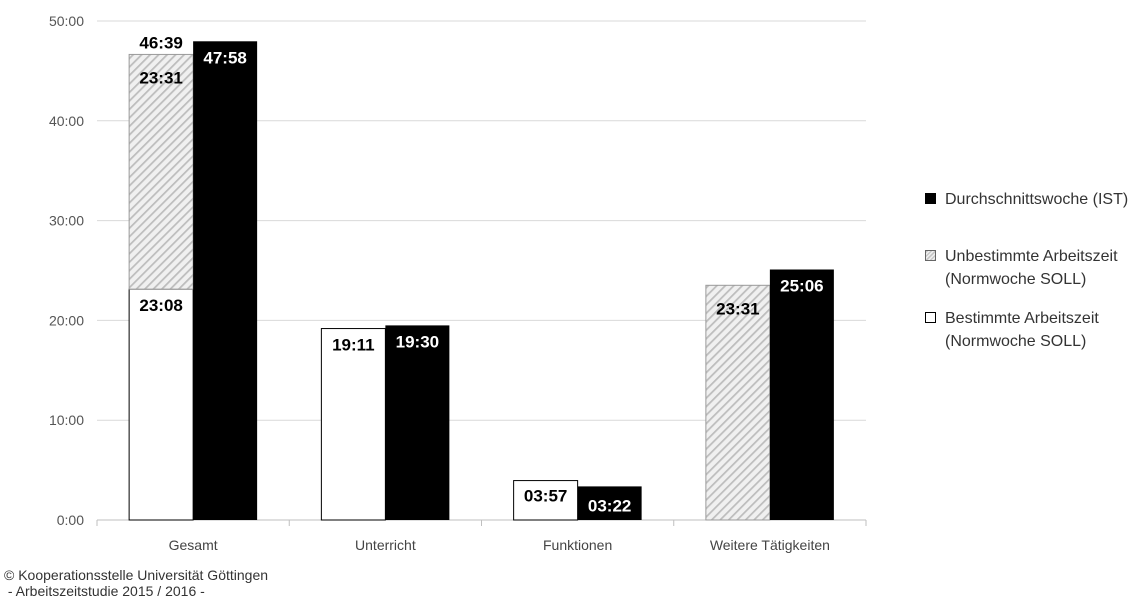 The image size is (1146, 602). Describe the element at coordinates (770, 545) in the screenshot. I see `x-category-label: Weitere Tätigkeiten` at that location.